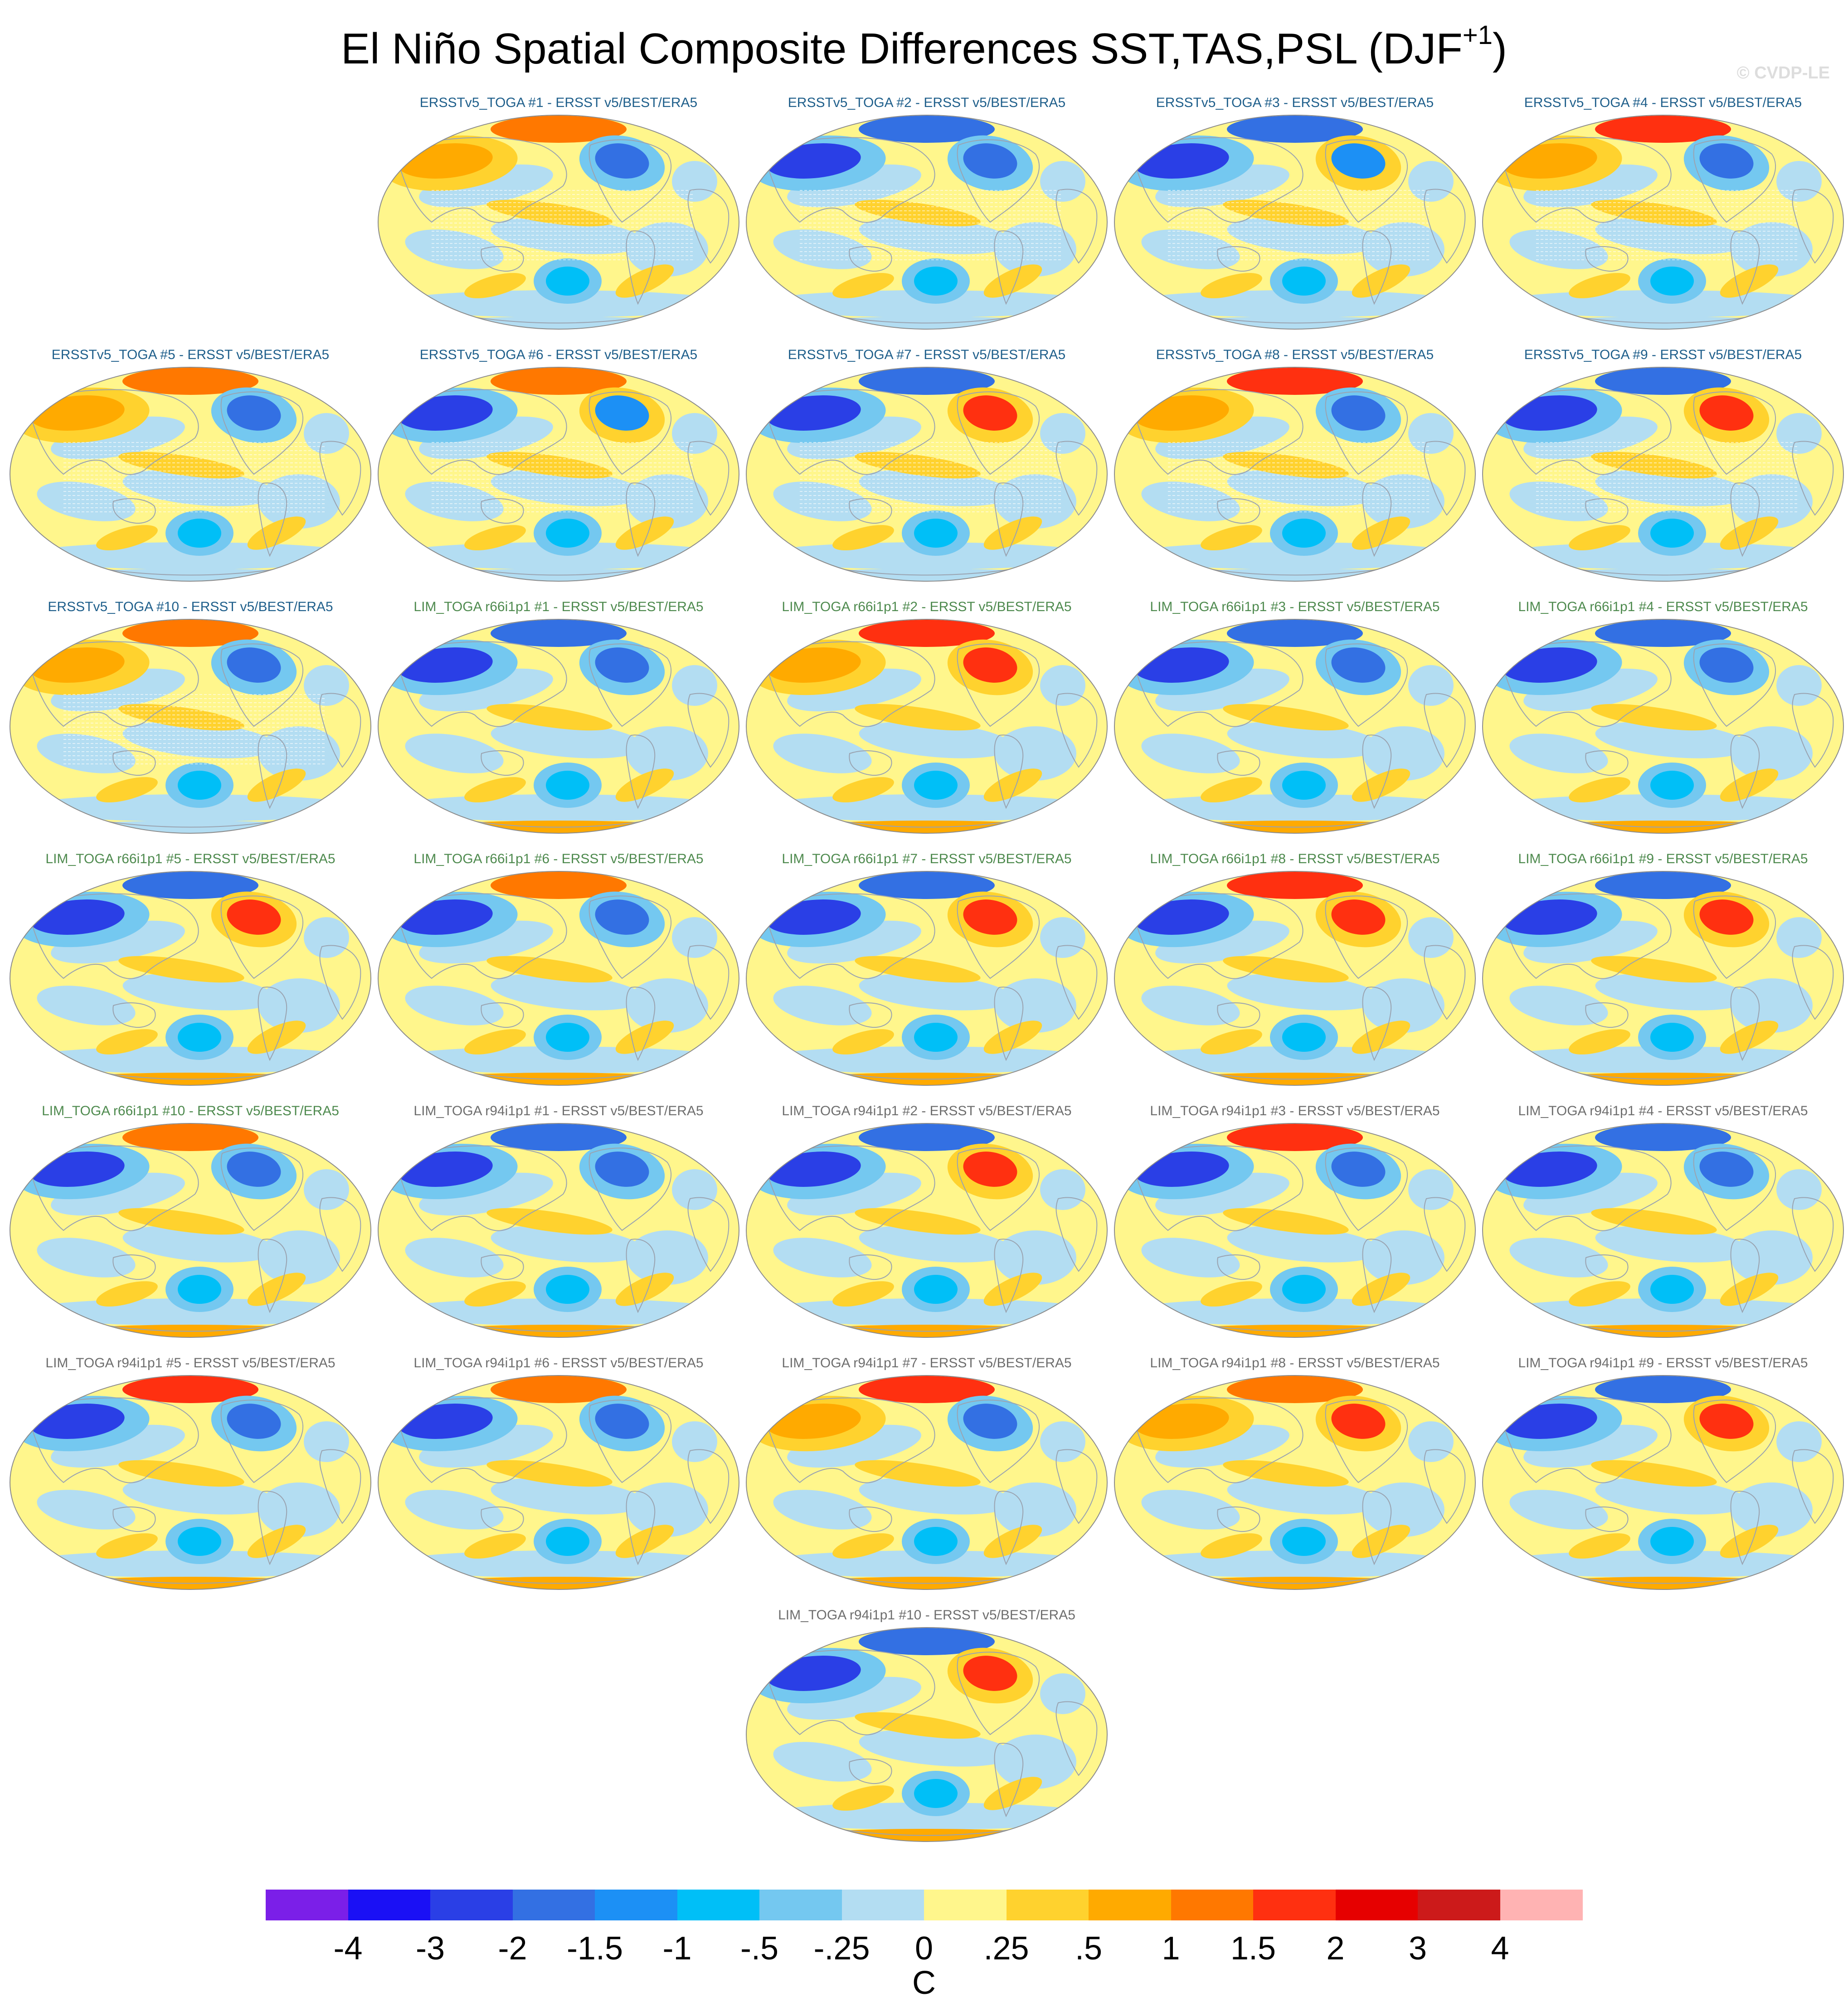  What do you see at coordinates (1478, 35) in the screenshot?
I see `title-superscript: +1` at bounding box center [1478, 35].